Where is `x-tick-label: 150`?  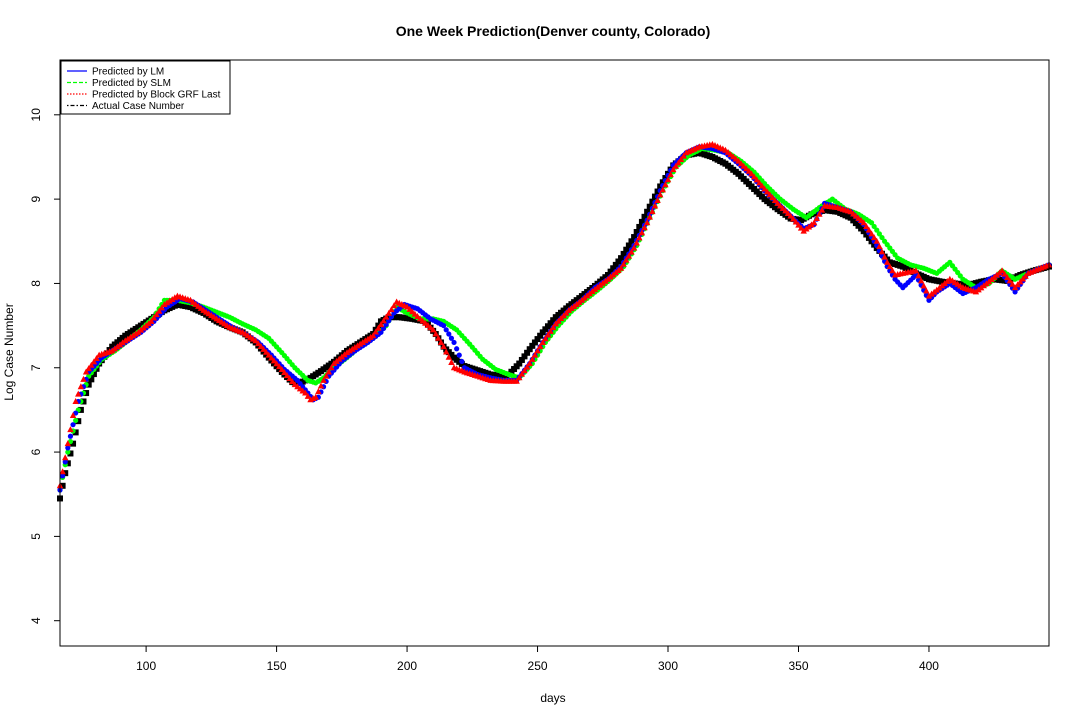
x-tick-label: 150 is located at coordinates (277, 666).